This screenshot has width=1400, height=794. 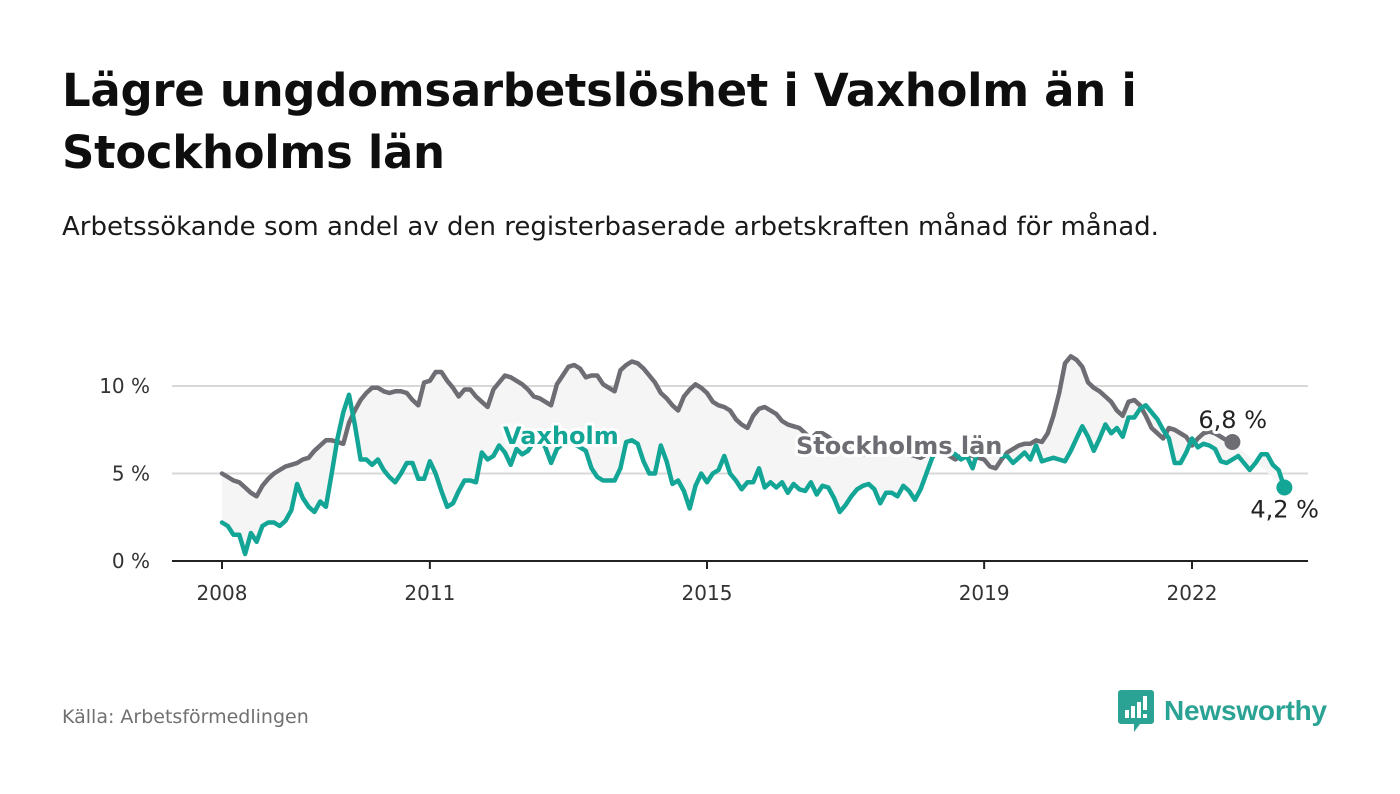 What do you see at coordinates (1232, 420) in the screenshot?
I see `end-label-stockholms-lan: 6,8 %` at bounding box center [1232, 420].